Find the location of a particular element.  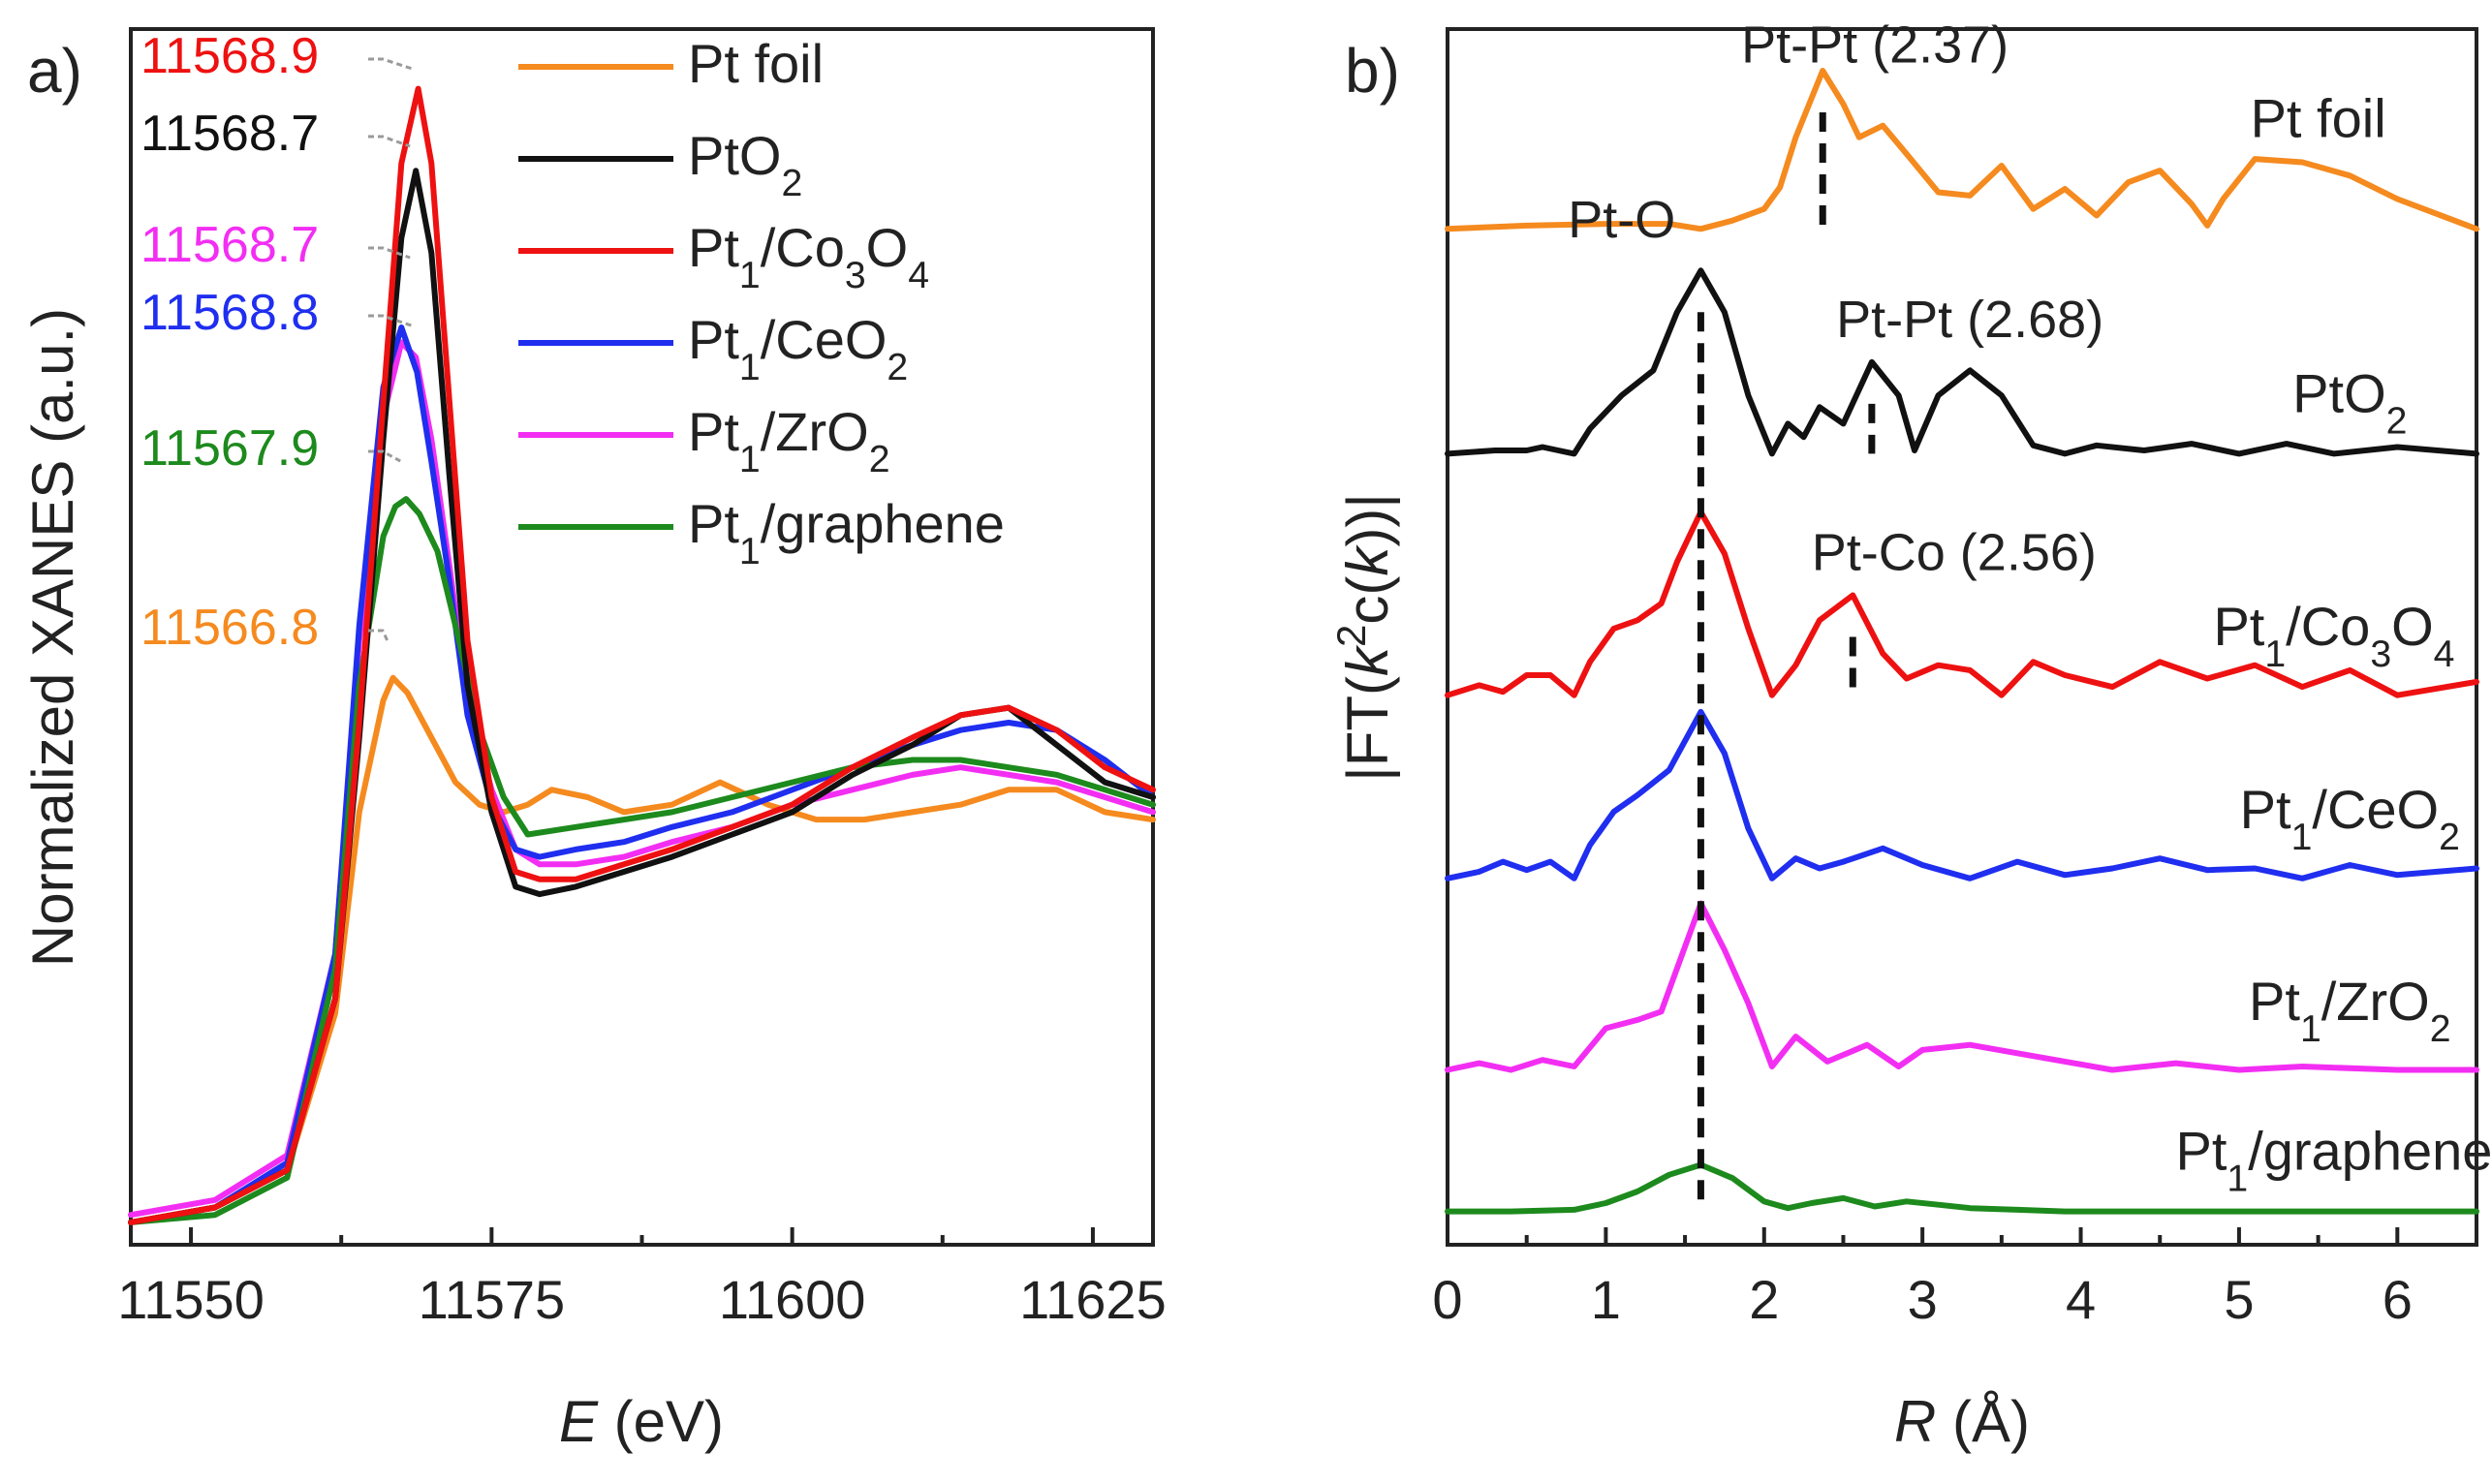

series-label-part: O is located at coordinates (2412, 626).